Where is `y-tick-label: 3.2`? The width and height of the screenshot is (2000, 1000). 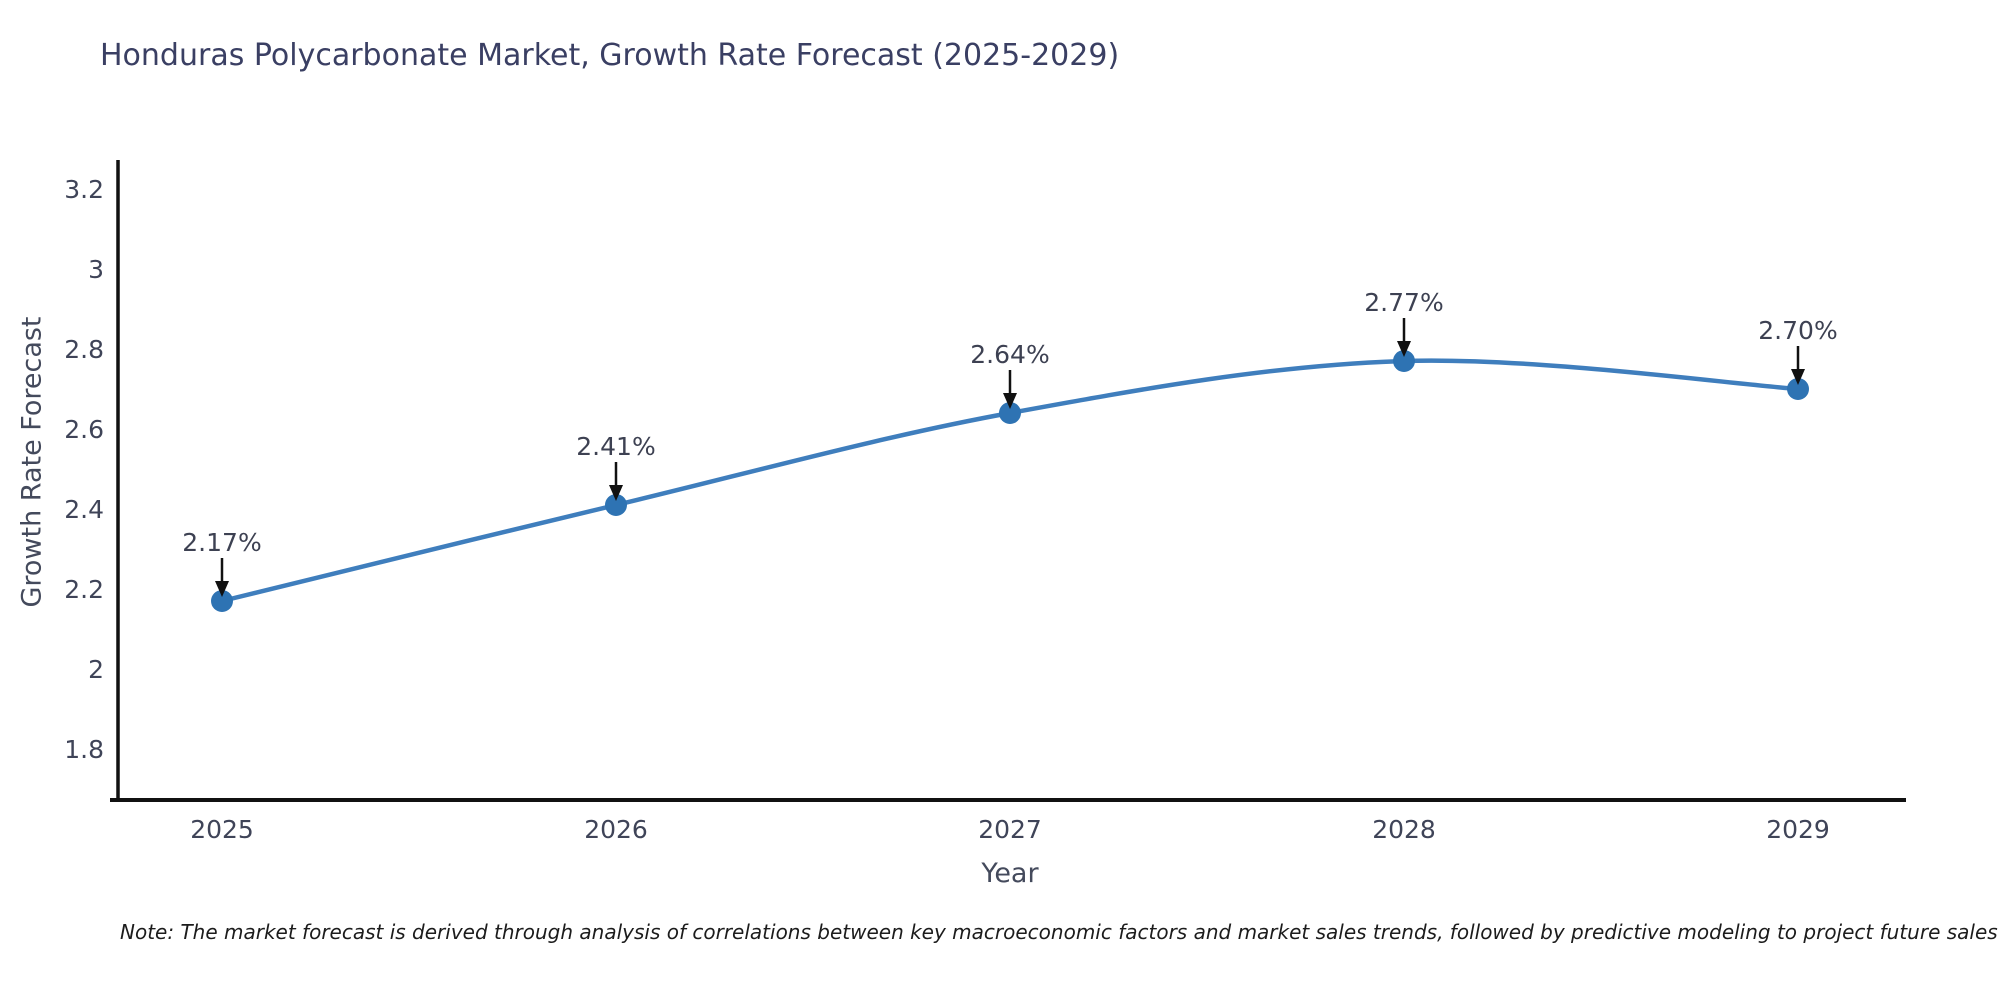 y-tick-label: 3.2 is located at coordinates (84, 189).